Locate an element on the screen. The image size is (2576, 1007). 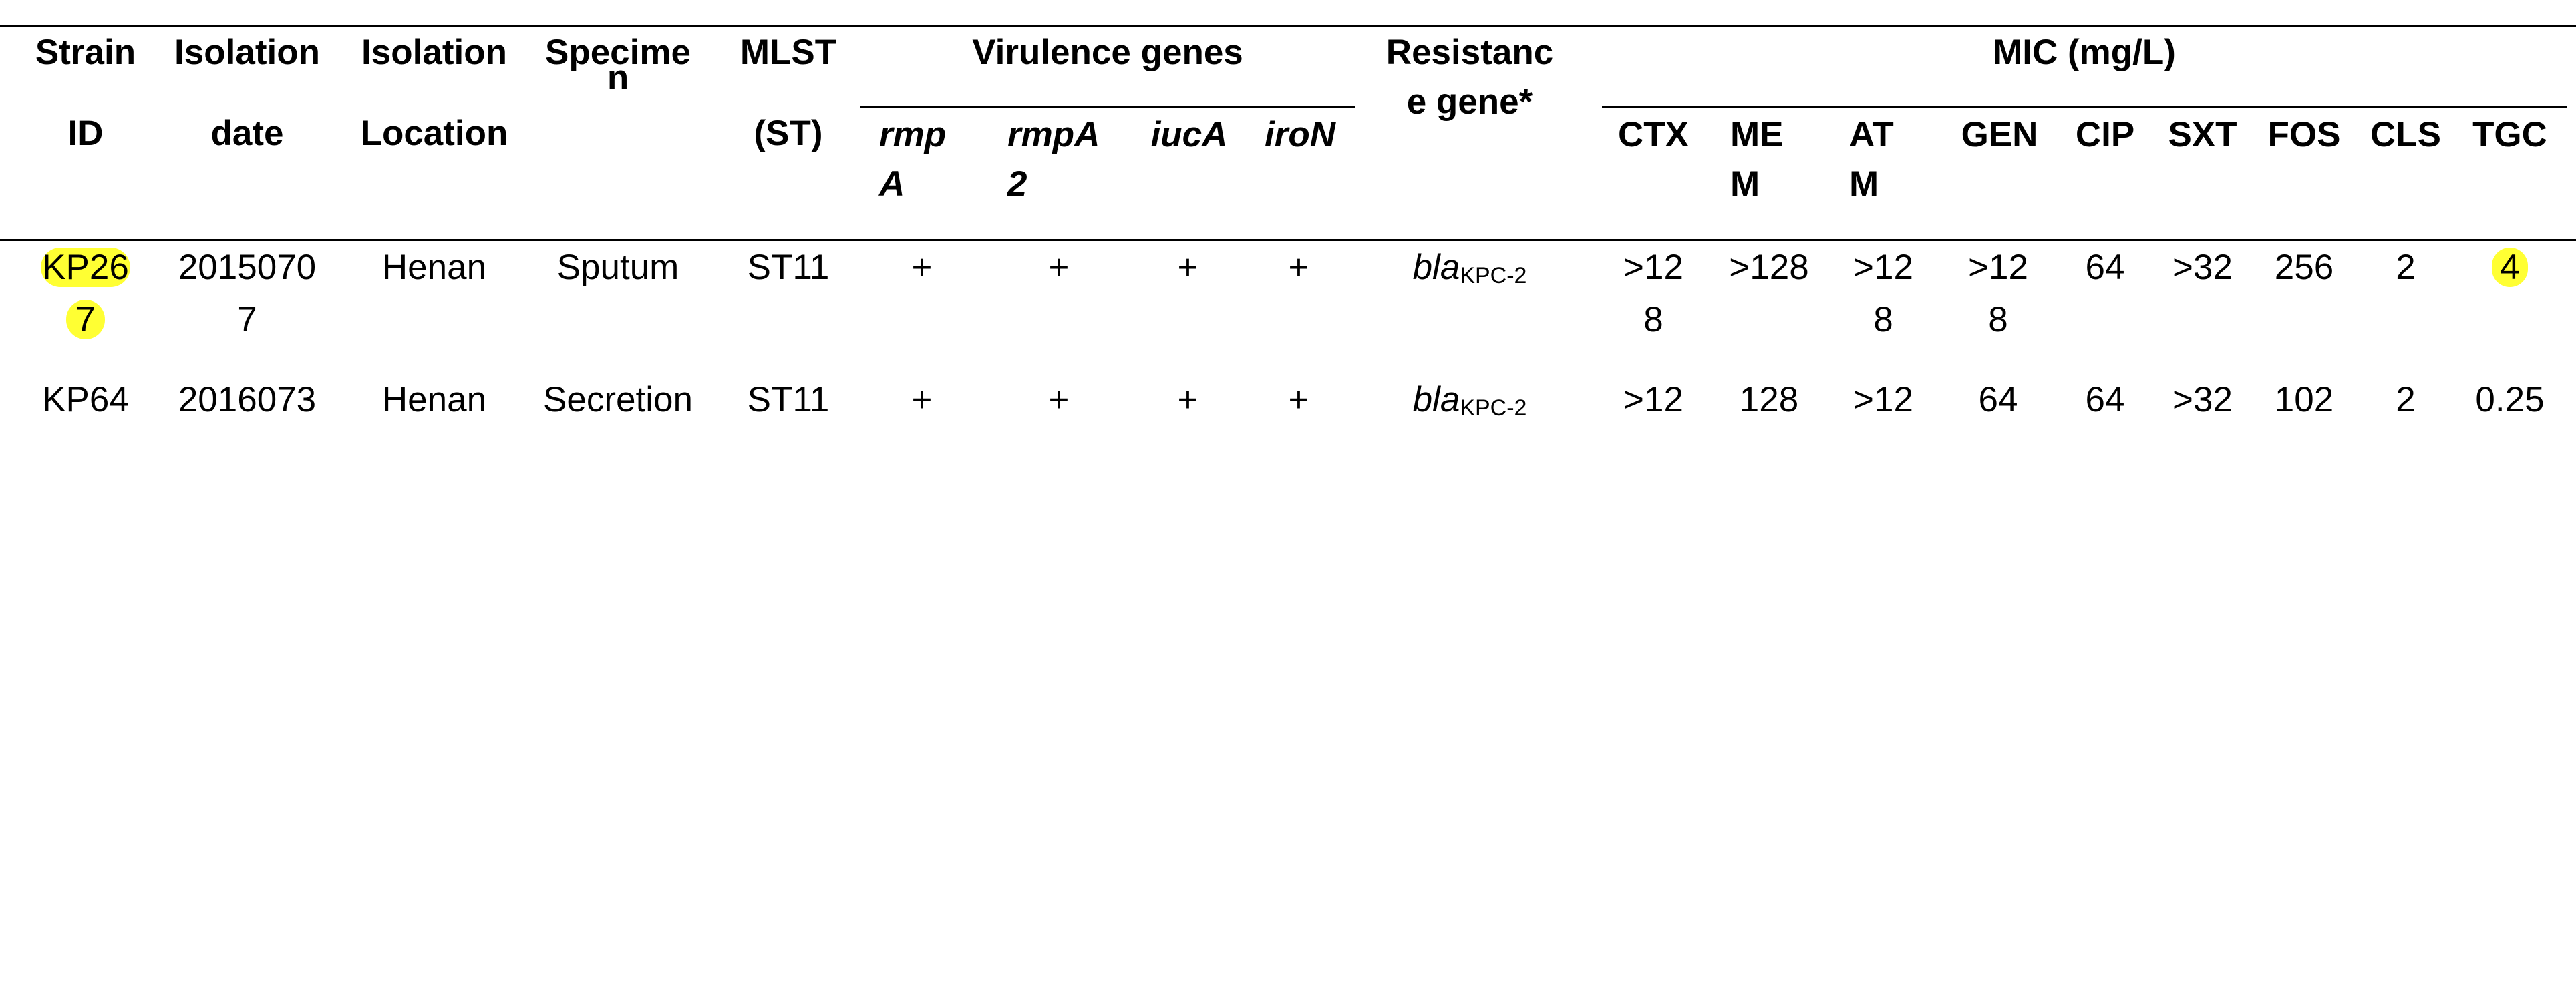
header-bottom-rule is located at coordinates (1288, 240).